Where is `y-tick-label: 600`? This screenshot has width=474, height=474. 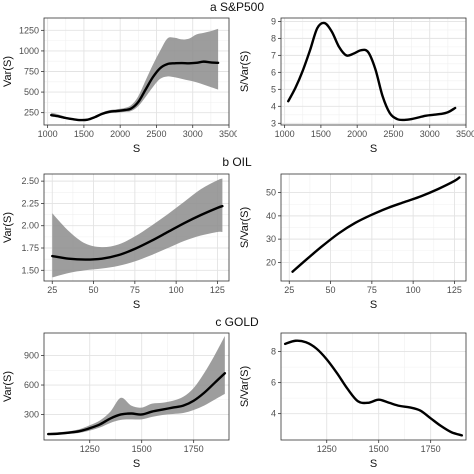 y-tick-label: 600 is located at coordinates (31, 385).